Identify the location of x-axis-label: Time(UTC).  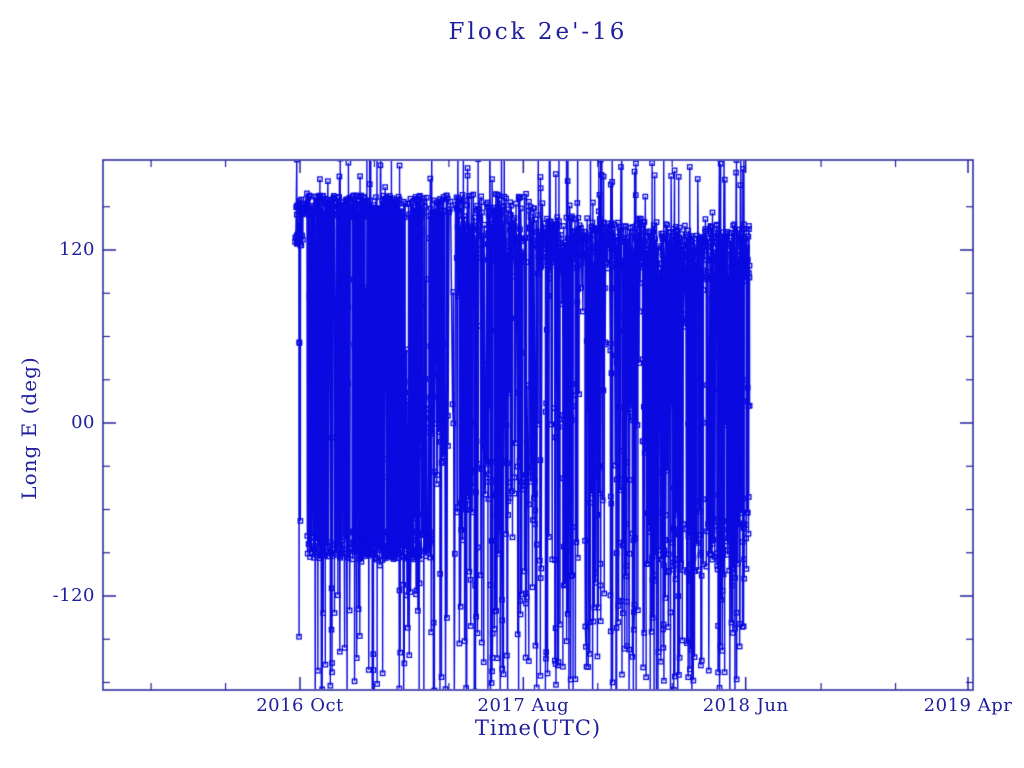
(538, 728).